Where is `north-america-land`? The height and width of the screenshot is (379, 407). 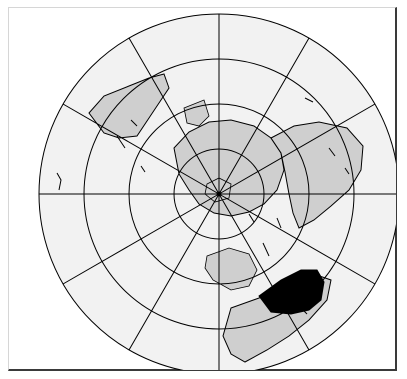 north-america-land is located at coordinates (129, 106).